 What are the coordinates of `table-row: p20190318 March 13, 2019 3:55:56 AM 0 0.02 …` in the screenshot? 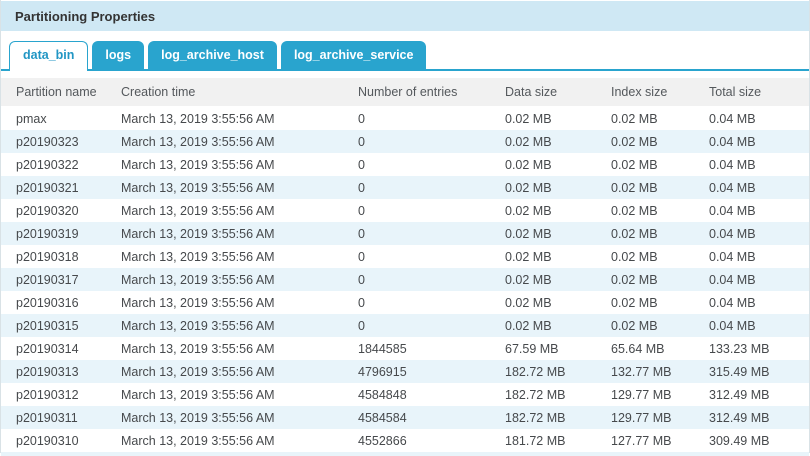 It's located at (405, 256).